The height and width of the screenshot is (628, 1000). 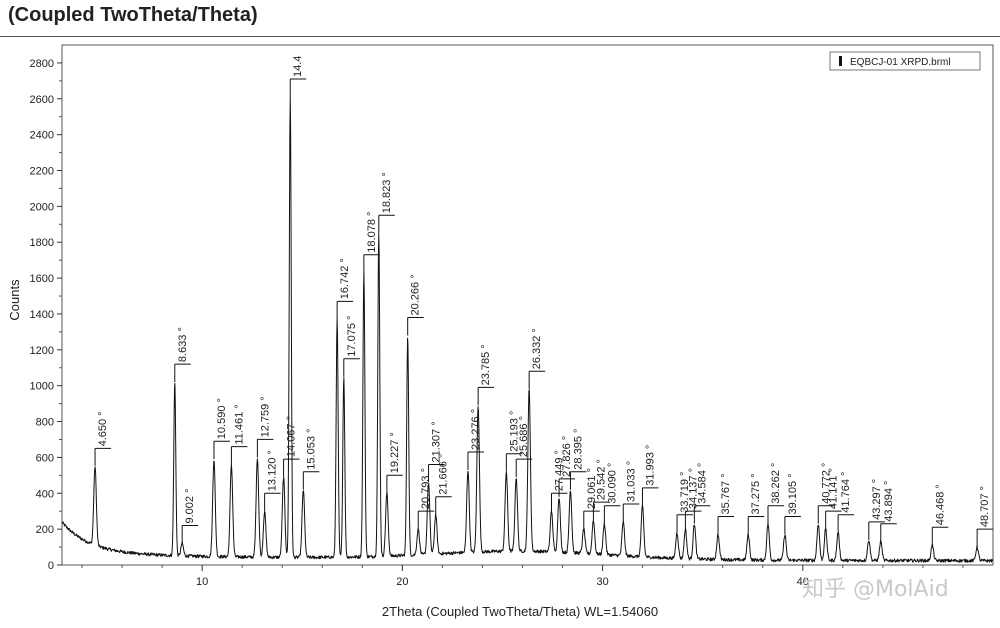 I want to click on peak-marker: 38.262 °, so click(x=775, y=493).